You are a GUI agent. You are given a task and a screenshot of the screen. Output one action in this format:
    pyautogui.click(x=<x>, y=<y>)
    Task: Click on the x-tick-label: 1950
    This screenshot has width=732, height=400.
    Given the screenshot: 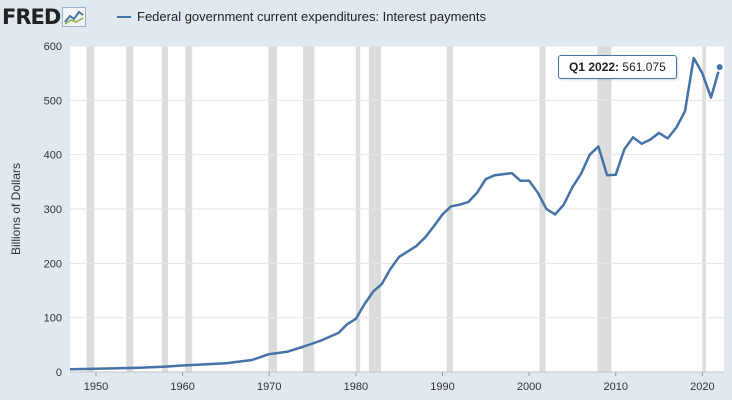 What is the action you would take?
    pyautogui.click(x=96, y=387)
    